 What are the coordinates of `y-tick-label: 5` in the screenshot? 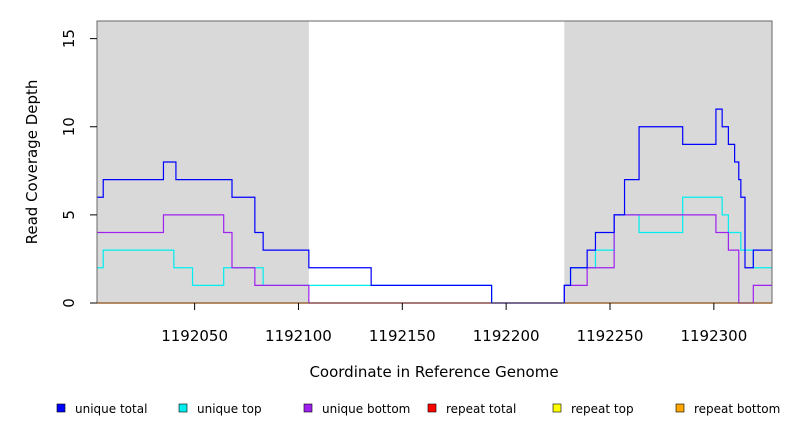 It's located at (69, 215).